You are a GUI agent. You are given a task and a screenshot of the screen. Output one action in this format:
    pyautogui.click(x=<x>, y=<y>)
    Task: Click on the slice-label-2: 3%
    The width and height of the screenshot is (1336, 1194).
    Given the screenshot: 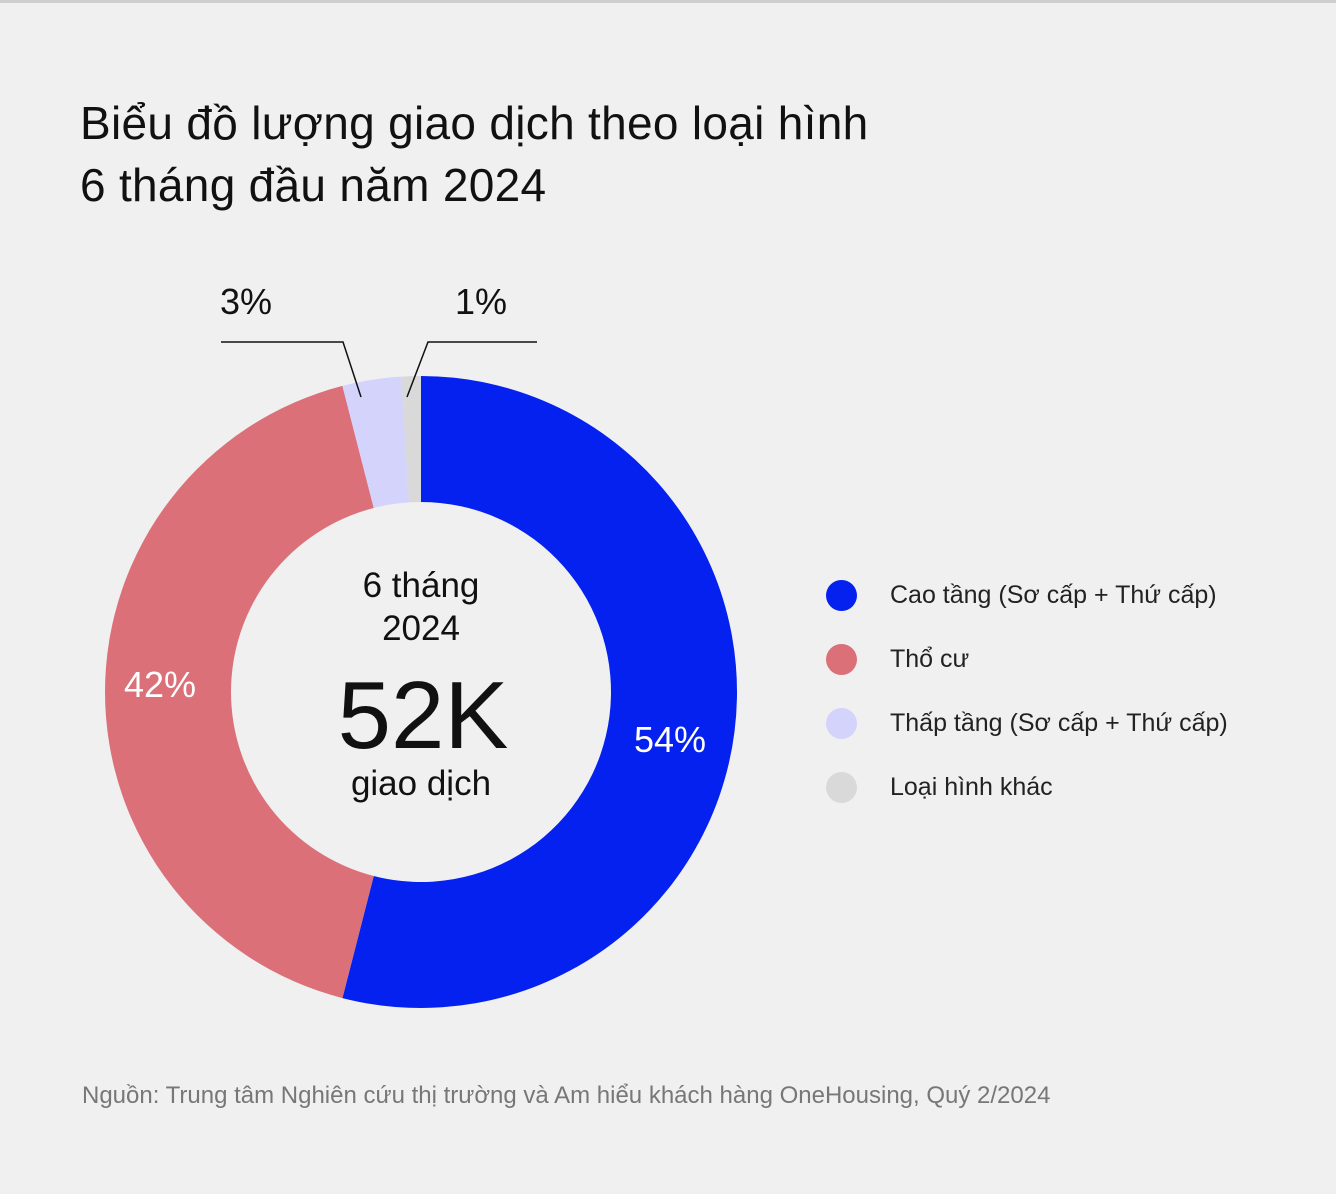 What is the action you would take?
    pyautogui.click(x=246, y=301)
    